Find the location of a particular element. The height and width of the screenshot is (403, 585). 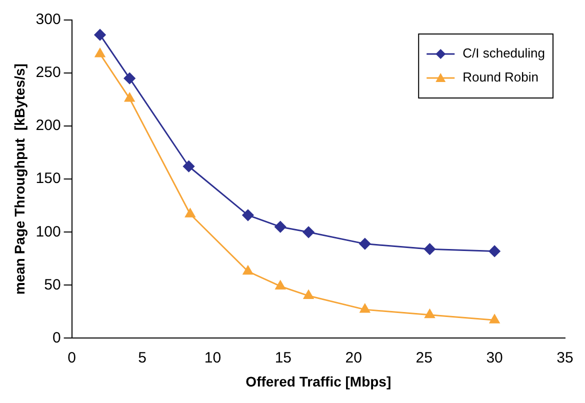

y-tick-label: 150 is located at coordinates (48, 179).